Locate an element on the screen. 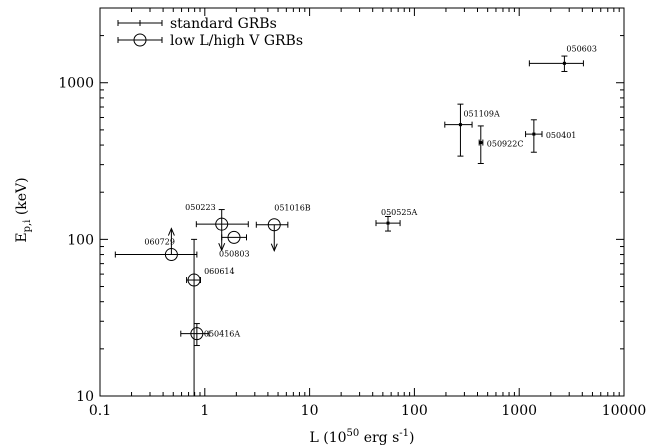 This screenshot has height=447, width=664. data-point: 050525A is located at coordinates (396, 220).